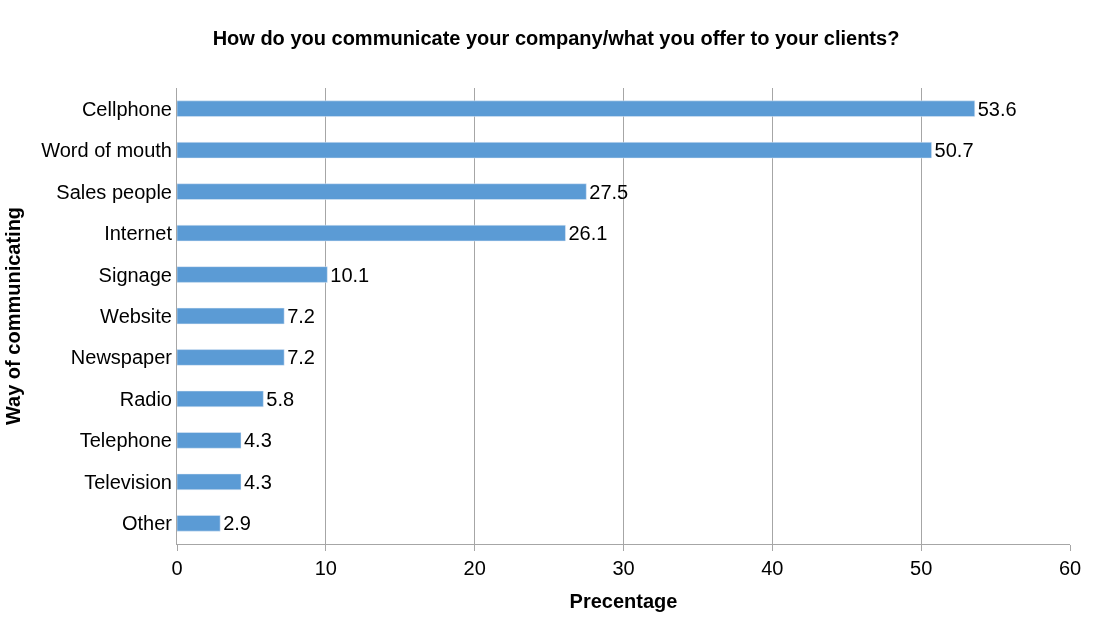 The width and height of the screenshot is (1112, 620). Describe the element at coordinates (126, 108) in the screenshot. I see `y-tick-label: Cellphone` at that location.